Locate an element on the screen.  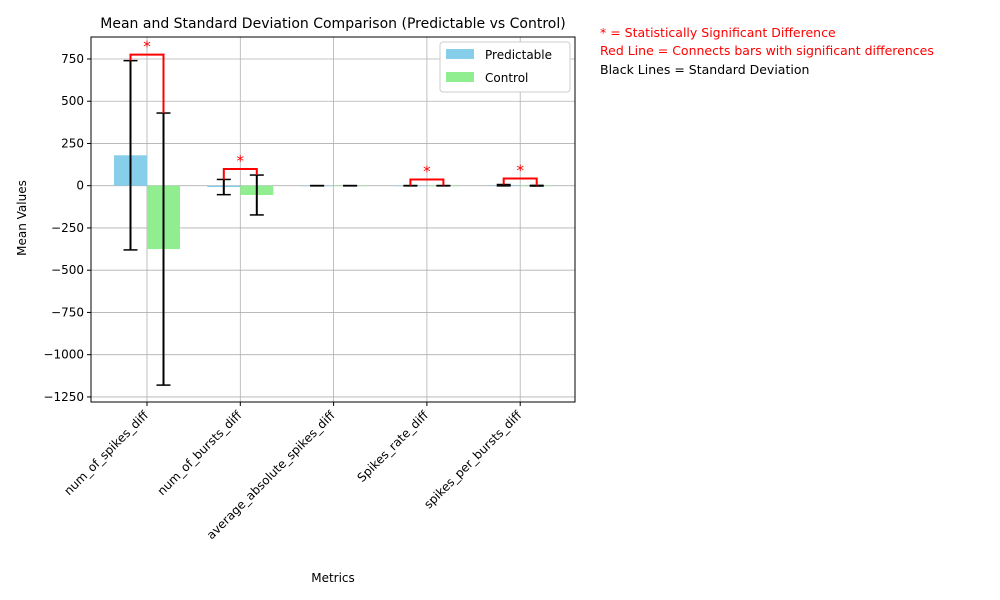
legend: Predictable Control is located at coordinates (505, 67).